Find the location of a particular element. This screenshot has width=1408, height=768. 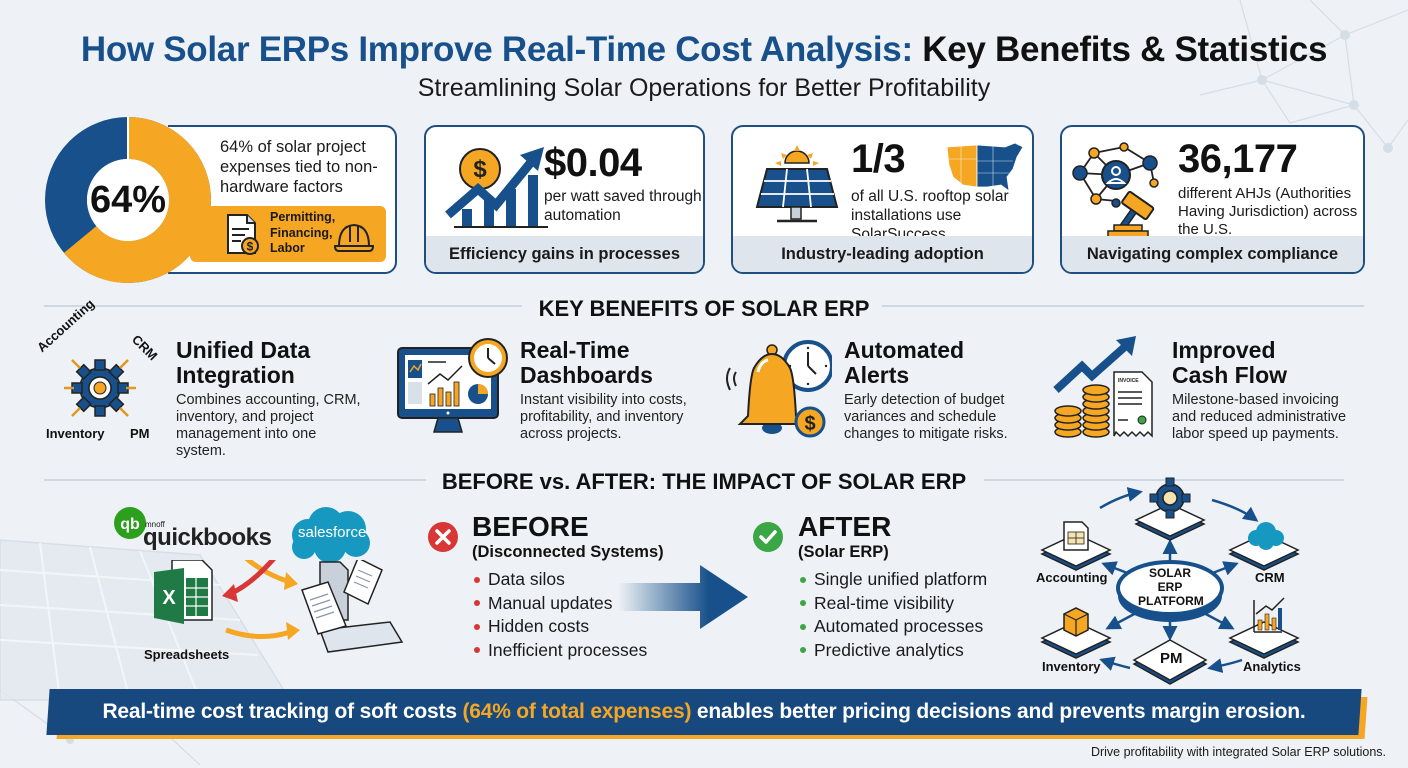

stat-footer: Navigating complex compliance is located at coordinates (1212, 254).